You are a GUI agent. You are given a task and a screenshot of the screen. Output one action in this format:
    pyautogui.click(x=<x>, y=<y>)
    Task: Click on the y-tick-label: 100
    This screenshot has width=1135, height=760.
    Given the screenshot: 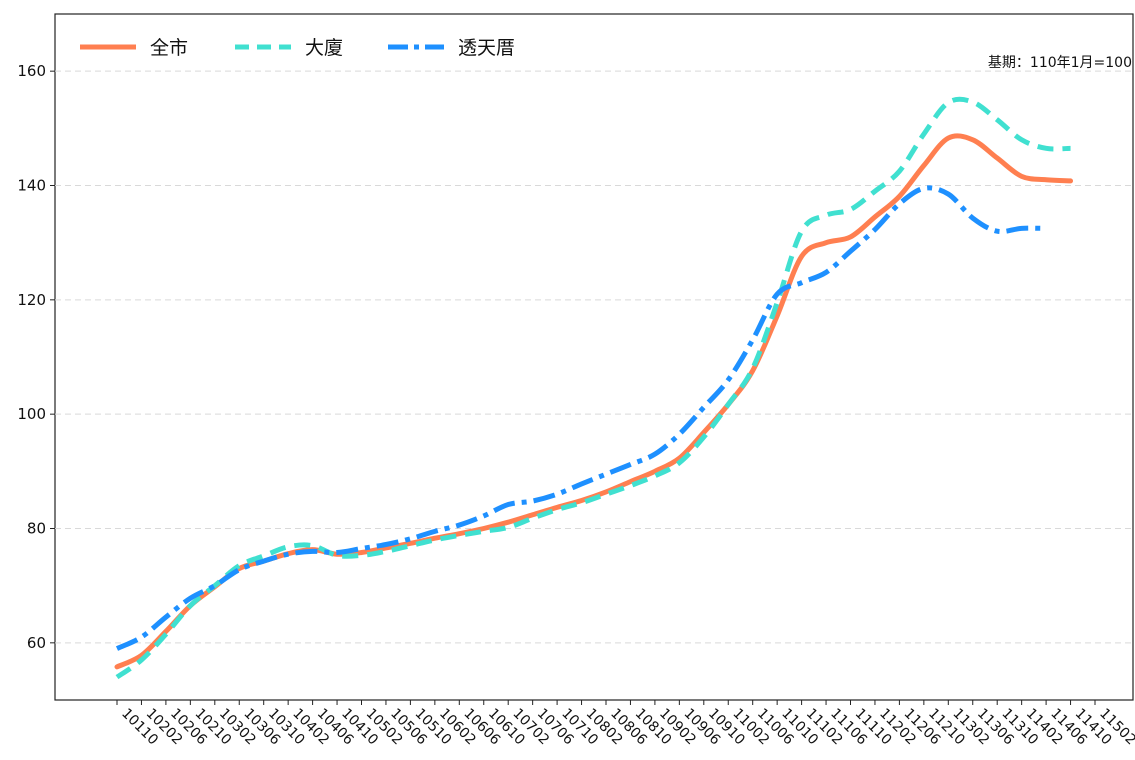 What is the action you would take?
    pyautogui.click(x=31, y=414)
    